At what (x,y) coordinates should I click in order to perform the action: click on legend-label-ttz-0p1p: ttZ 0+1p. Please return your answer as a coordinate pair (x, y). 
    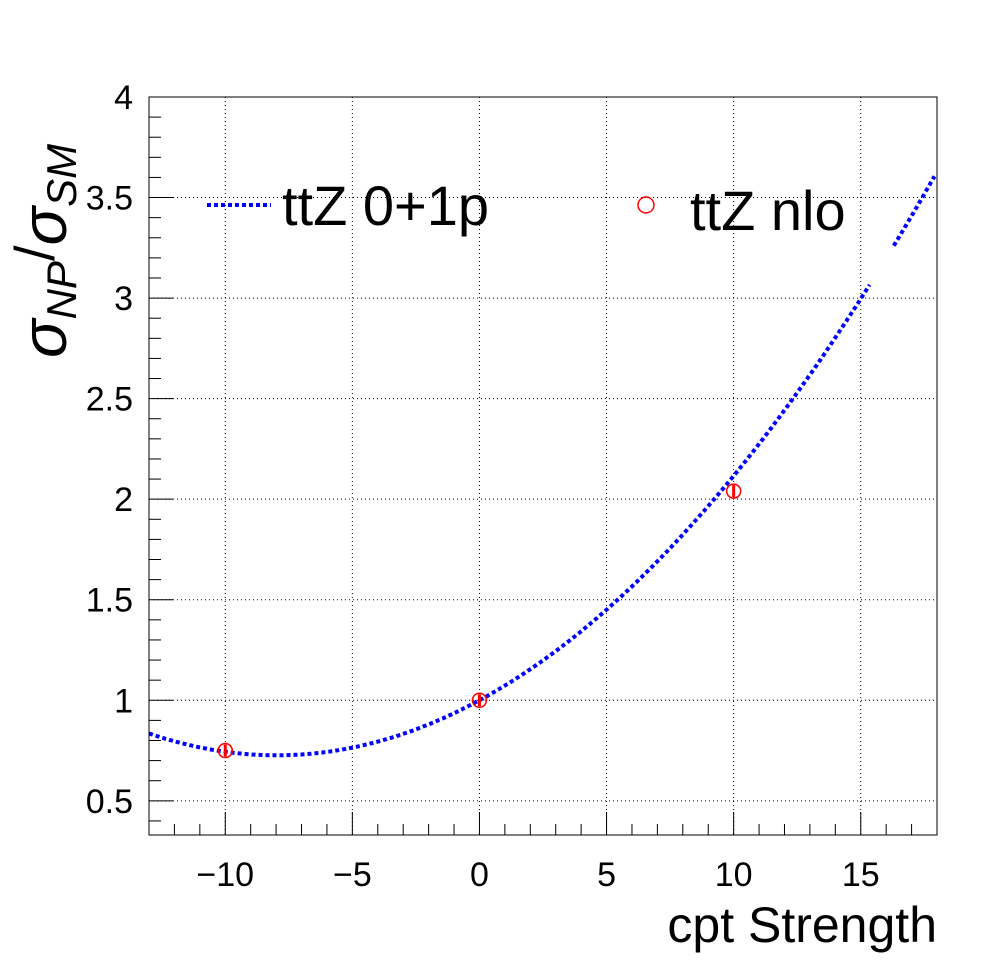
    Looking at the image, I should click on (385, 205).